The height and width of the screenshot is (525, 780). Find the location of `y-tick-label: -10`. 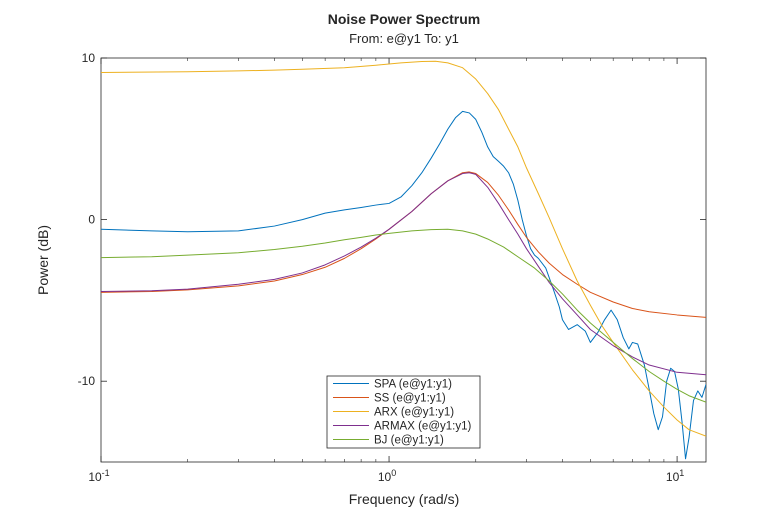

y-tick-label: -10 is located at coordinates (87, 381).